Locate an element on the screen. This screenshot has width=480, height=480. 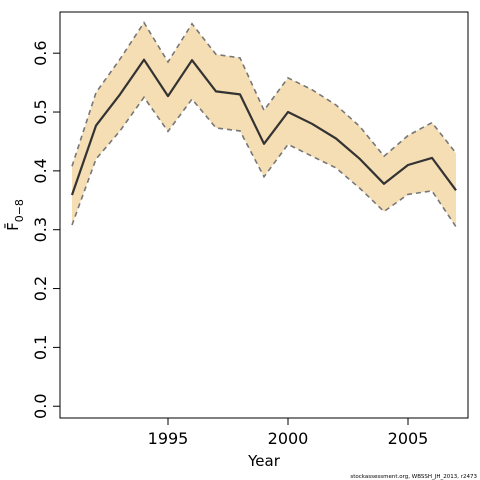
y-axis: 0.0 0.1 0.2 0.3 0.4 0.5 0.6 is located at coordinates (45, 229).